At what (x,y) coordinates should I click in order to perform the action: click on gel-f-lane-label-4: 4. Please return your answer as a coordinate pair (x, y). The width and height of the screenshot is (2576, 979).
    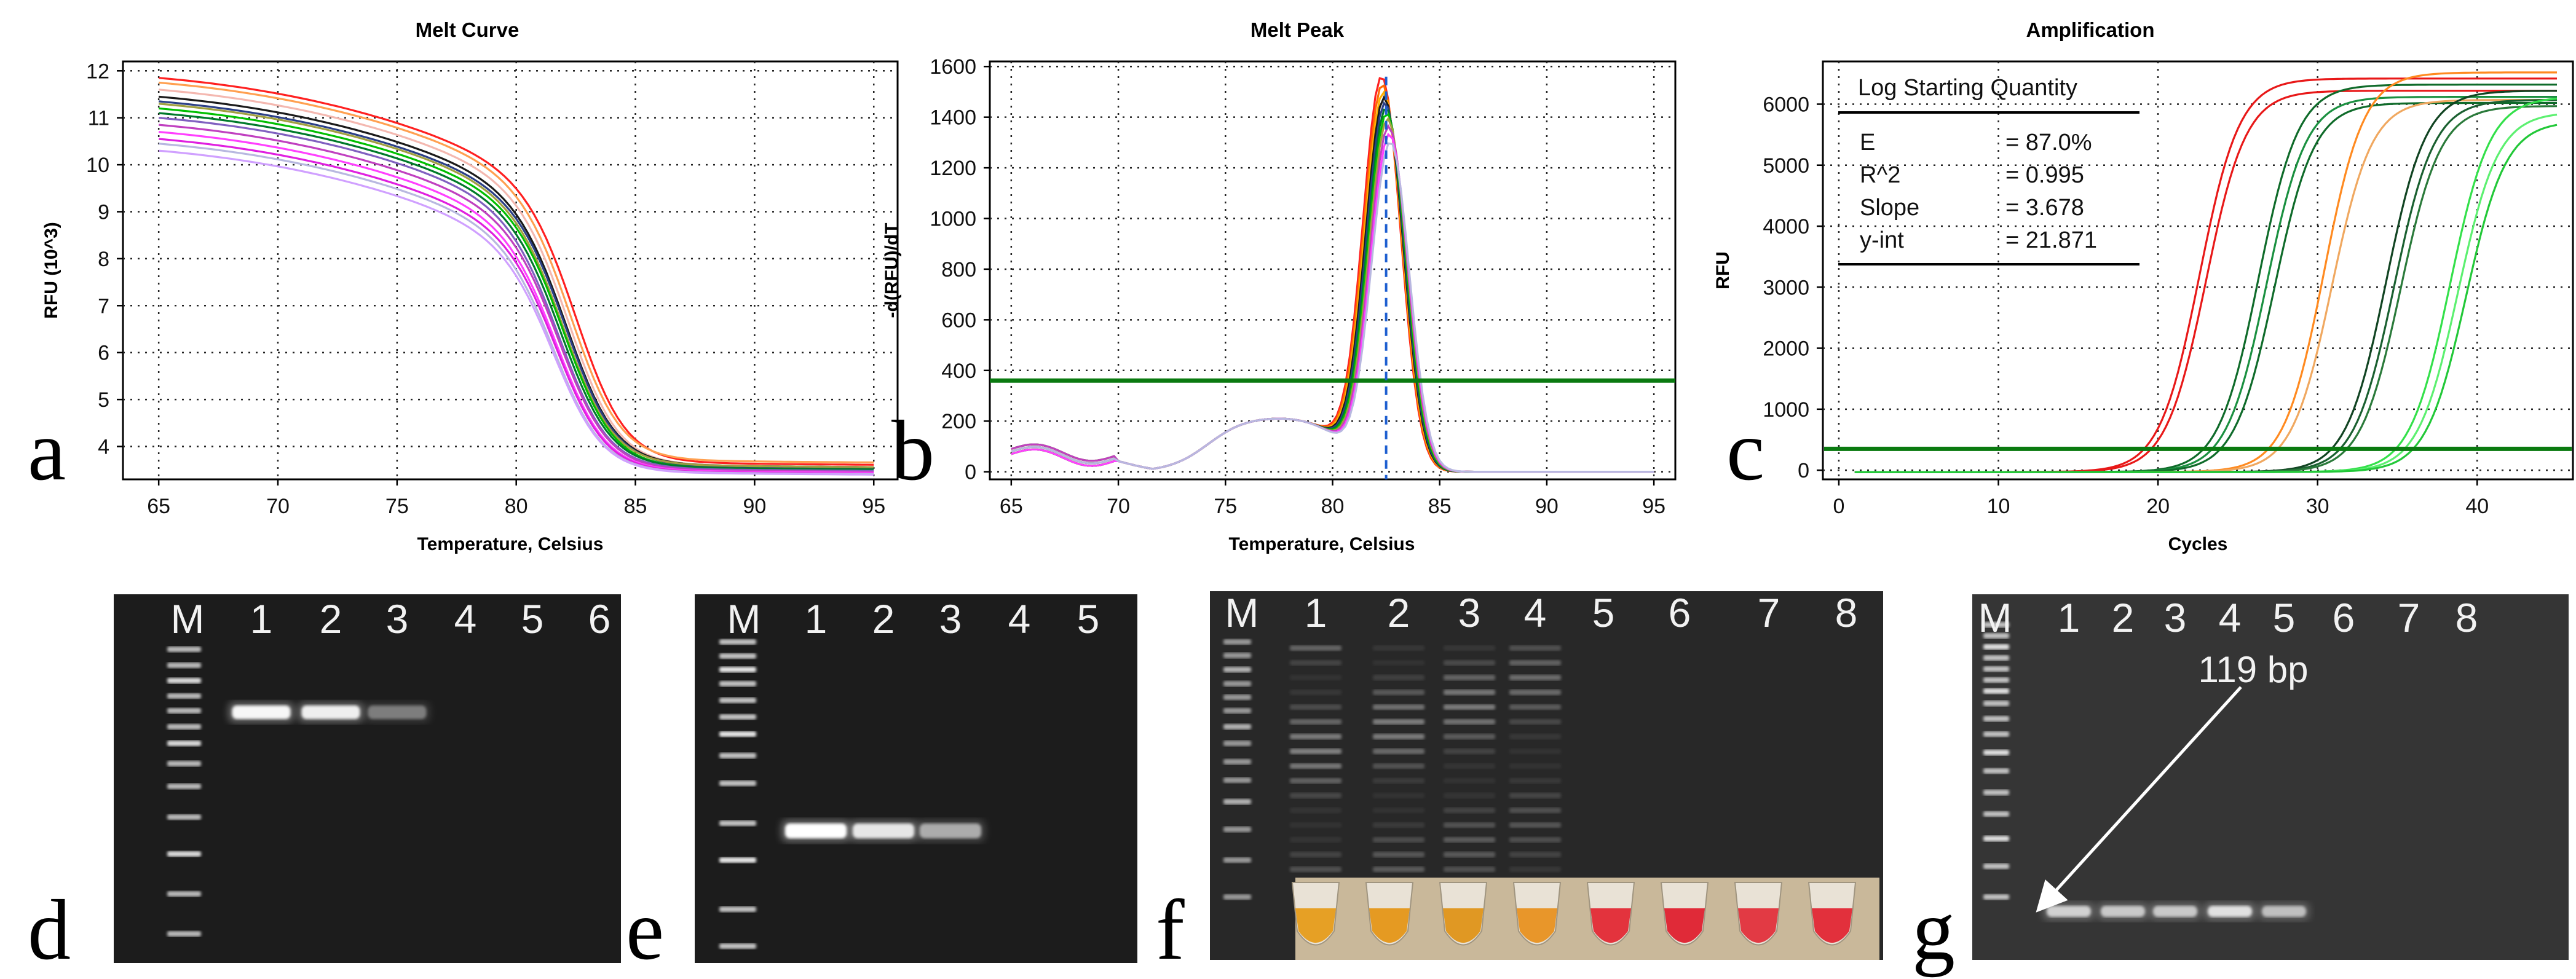
    Looking at the image, I should click on (1535, 612).